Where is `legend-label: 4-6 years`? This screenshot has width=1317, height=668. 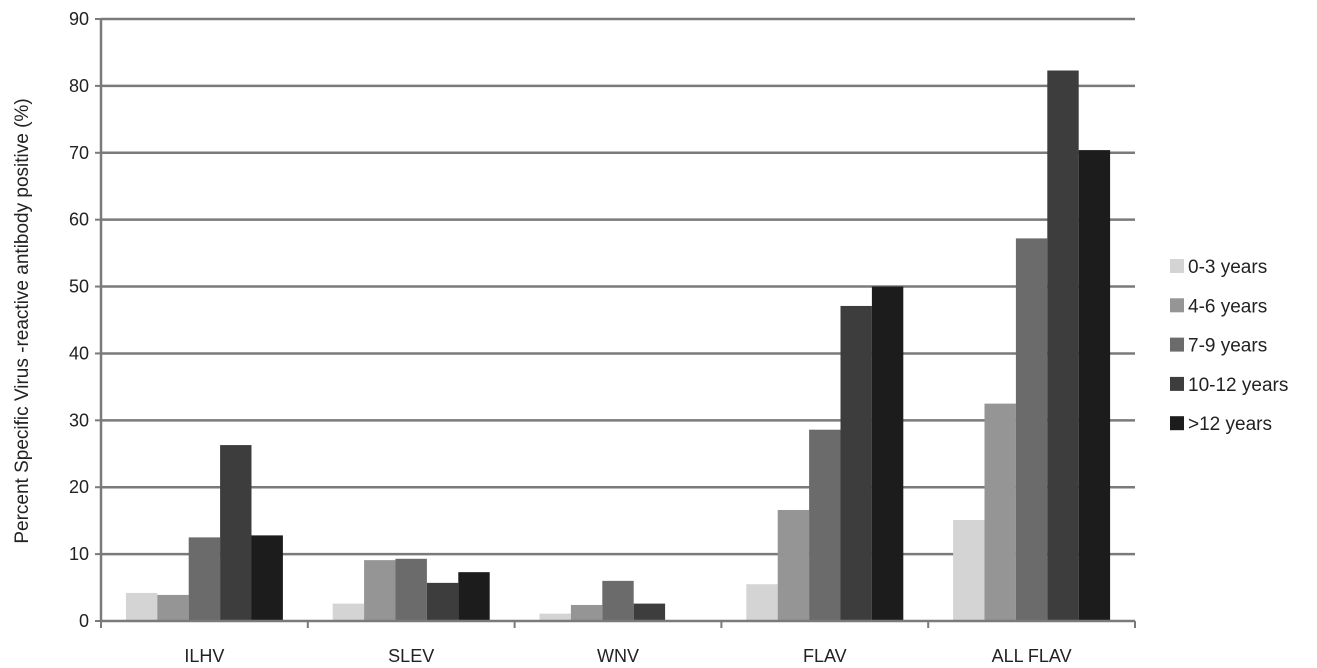
legend-label: 4-6 years is located at coordinates (1227, 306).